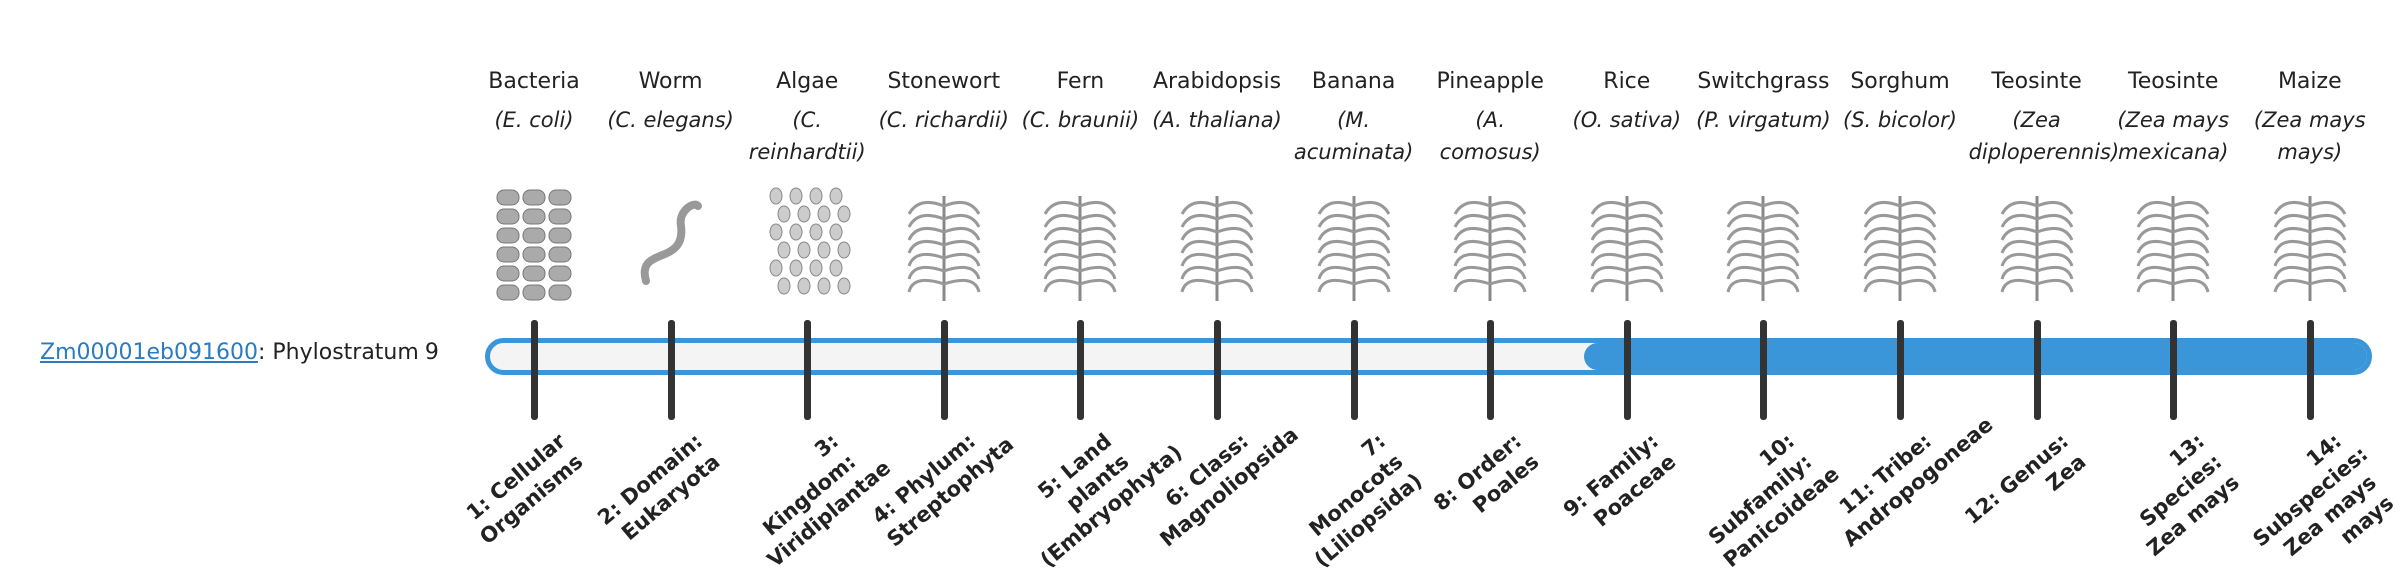 Image resolution: width=2400 pixels, height=580 pixels. Describe the element at coordinates (1365, 500) in the screenshot. I see `stratum-label: 7: Monocots (Liliopsida)` at that location.